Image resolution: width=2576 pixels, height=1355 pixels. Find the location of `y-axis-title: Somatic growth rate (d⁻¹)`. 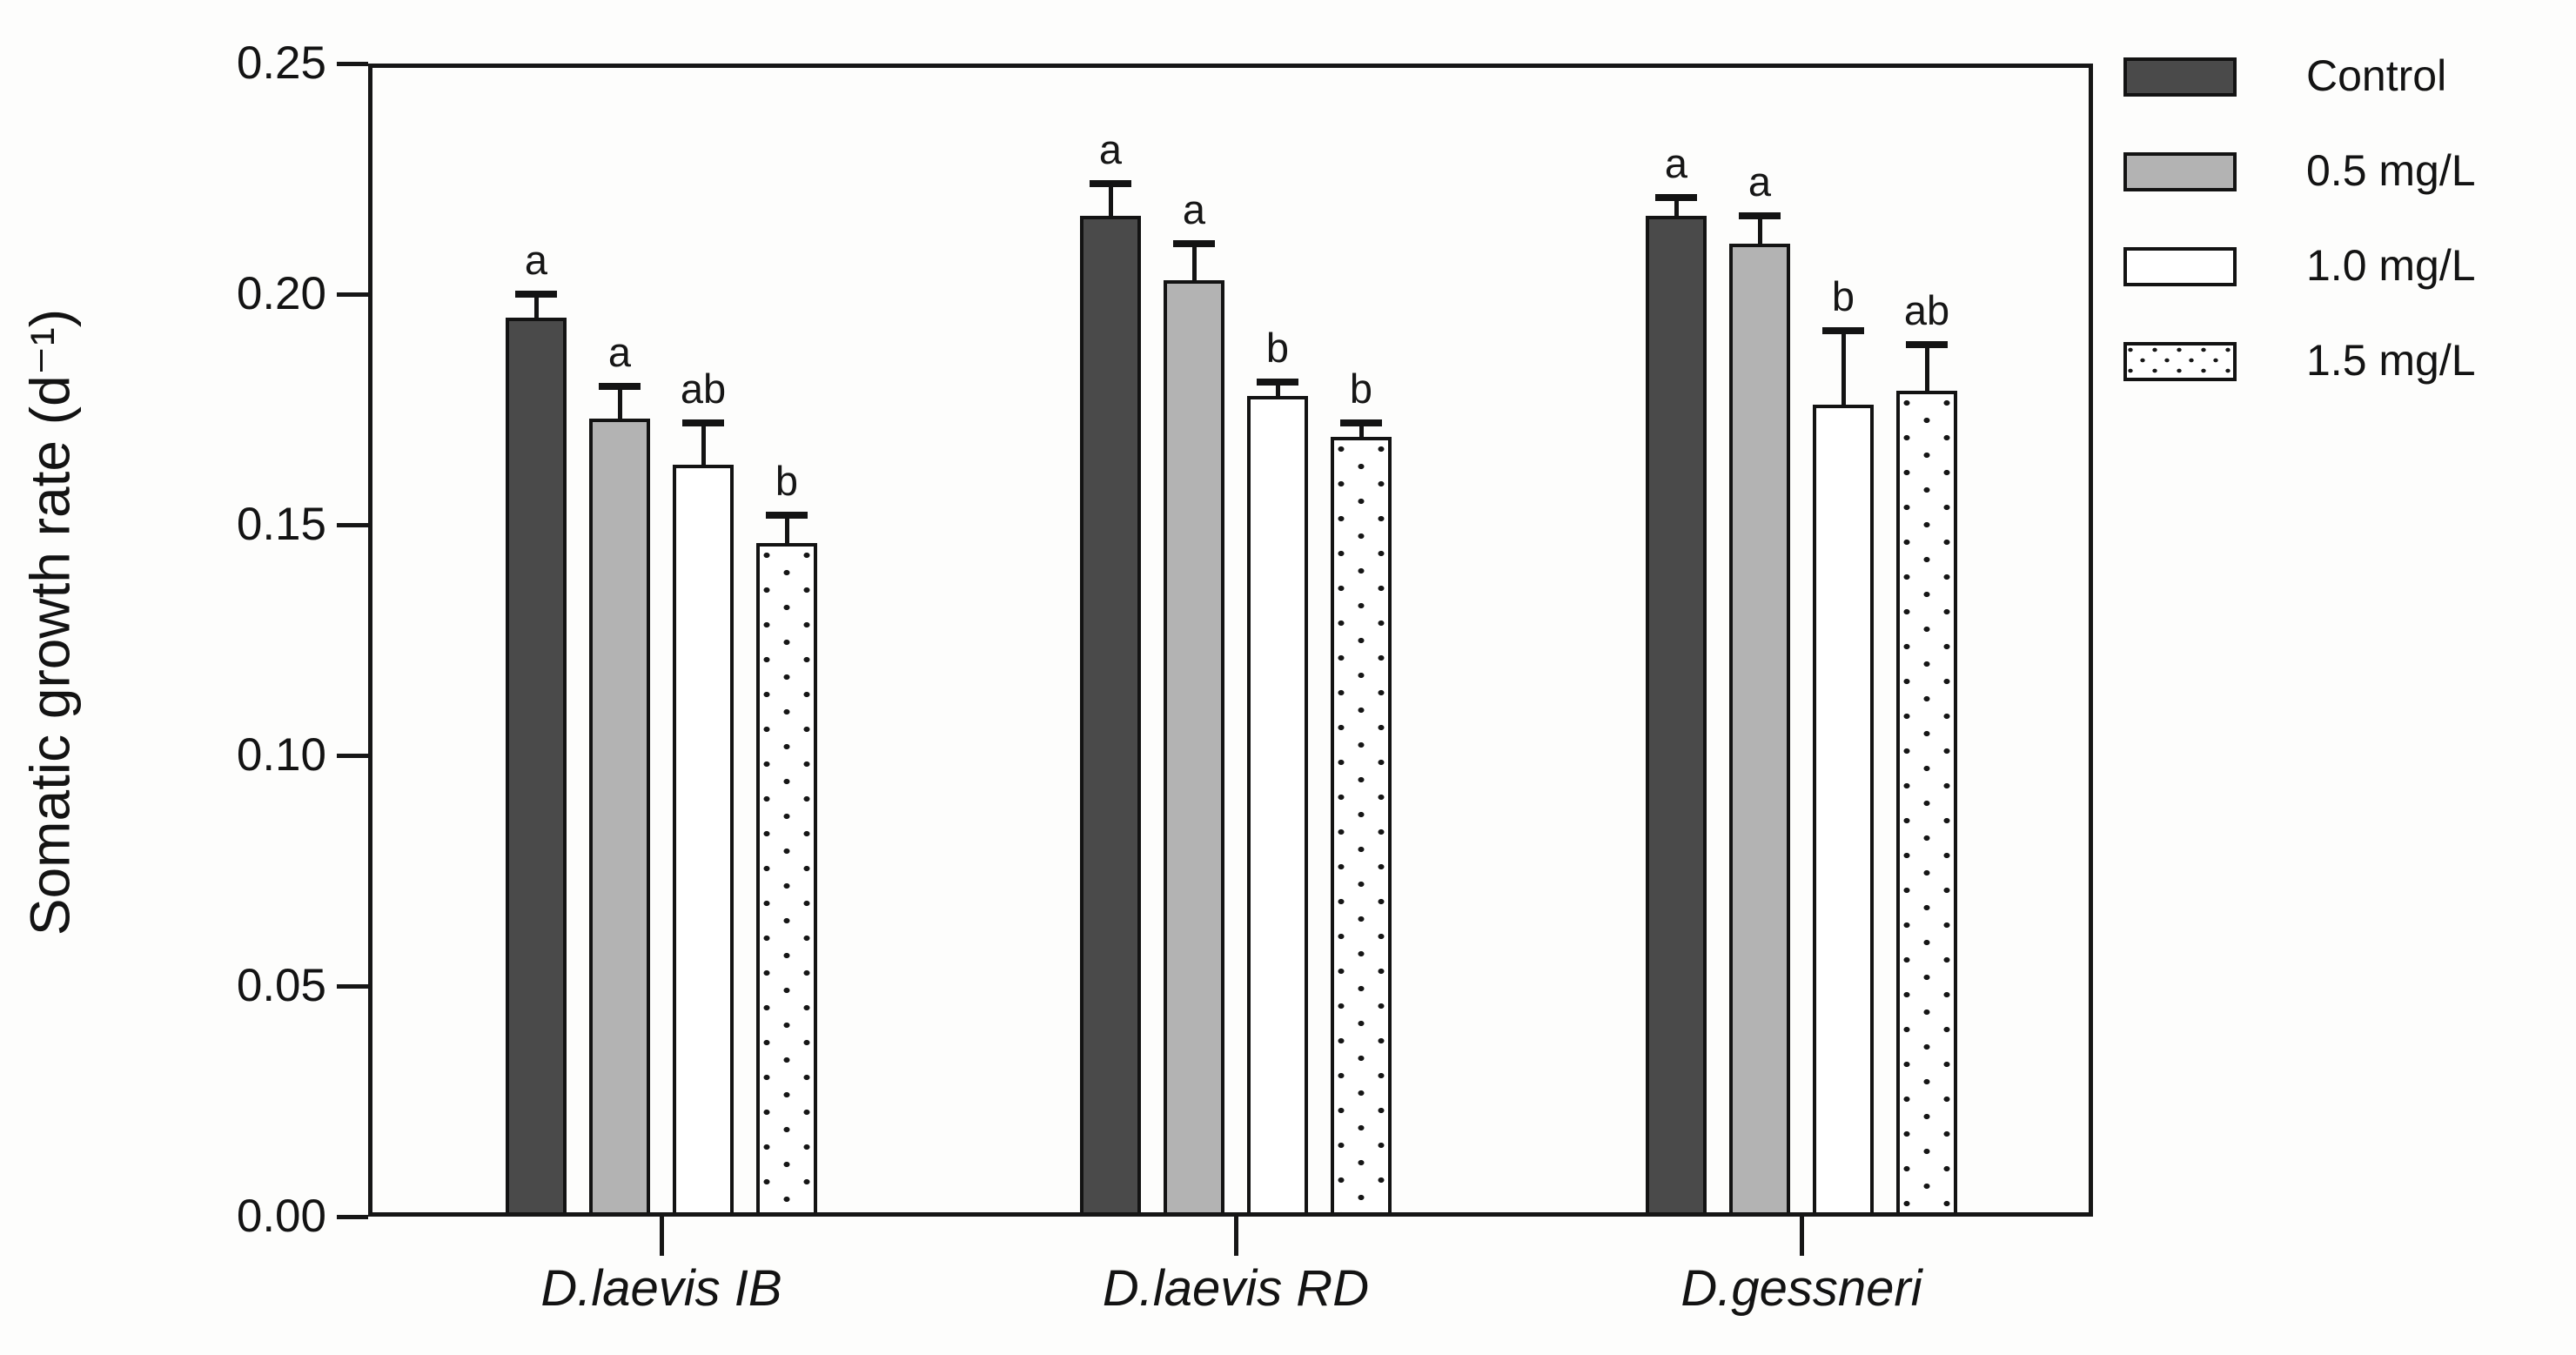

y-axis-title: Somatic growth rate (d⁻¹) is located at coordinates (50, 622).